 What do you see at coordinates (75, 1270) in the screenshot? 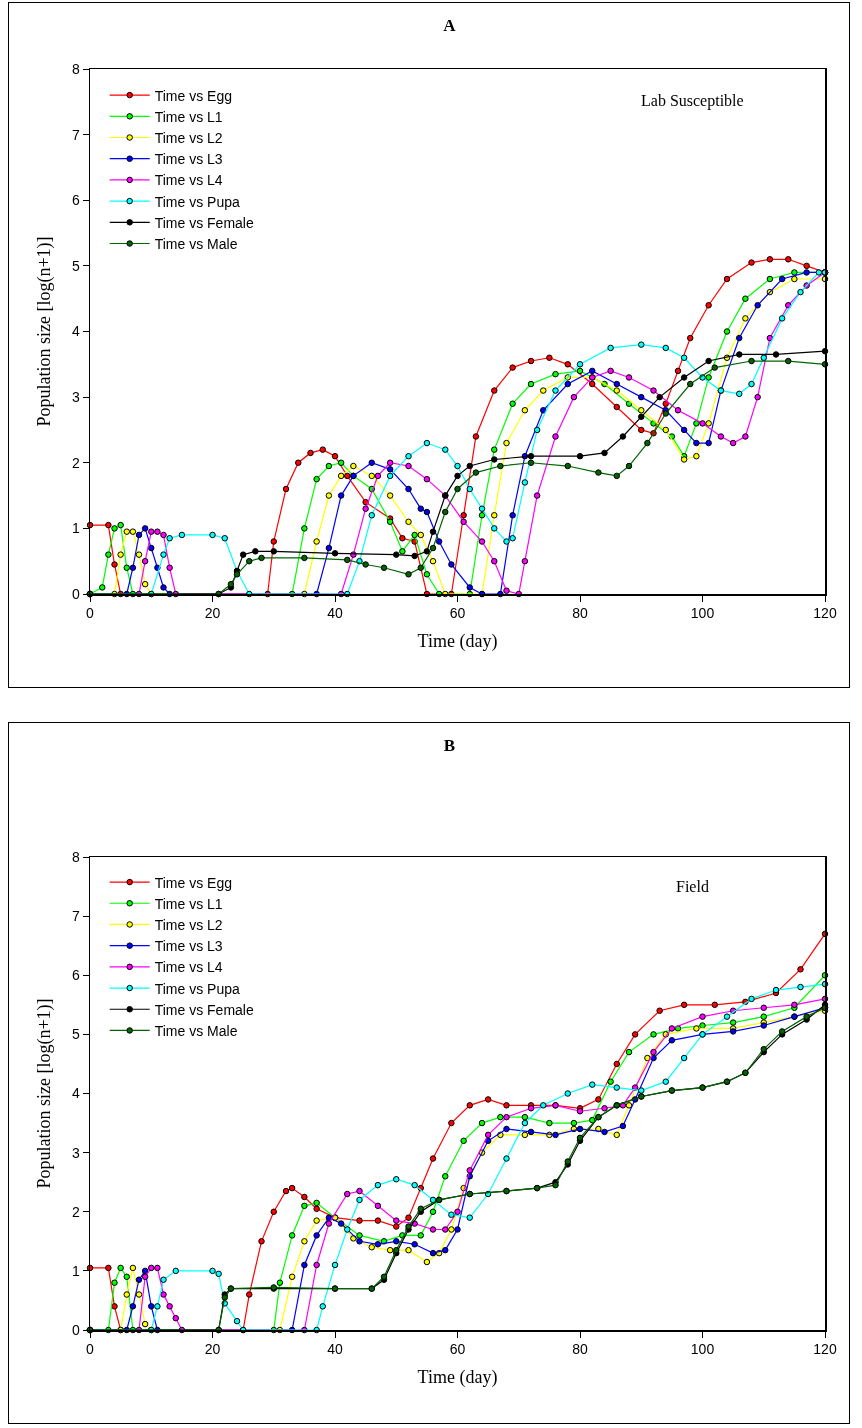
I see `y-tick-label: 1` at bounding box center [75, 1270].